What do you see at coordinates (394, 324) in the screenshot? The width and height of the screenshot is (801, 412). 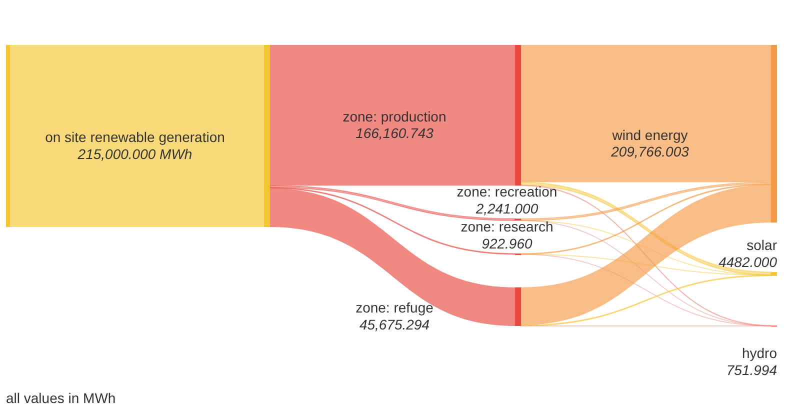 I see `data-label: 45,675.294` at bounding box center [394, 324].